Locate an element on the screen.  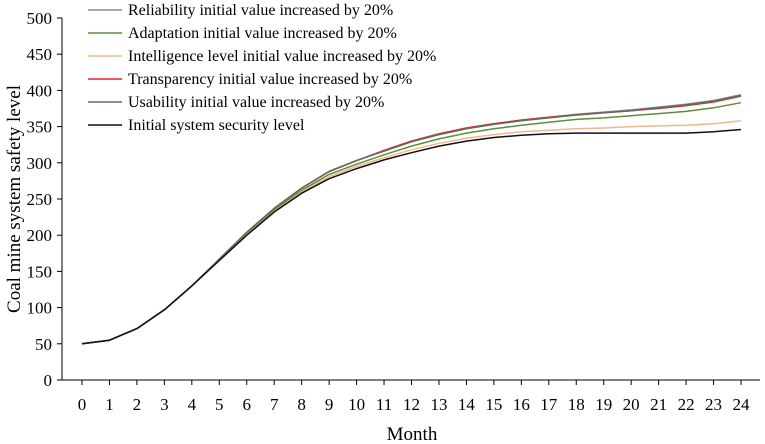
x-tick-label: 8 is located at coordinates (301, 404).